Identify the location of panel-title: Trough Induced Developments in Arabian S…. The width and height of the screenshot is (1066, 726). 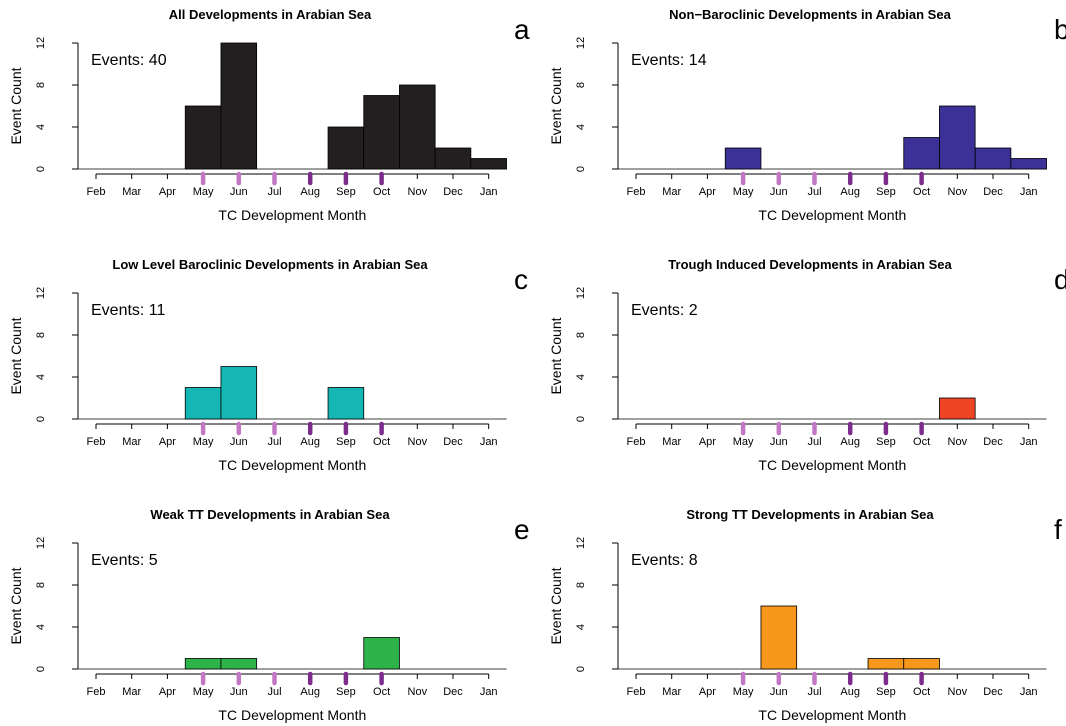
(810, 264).